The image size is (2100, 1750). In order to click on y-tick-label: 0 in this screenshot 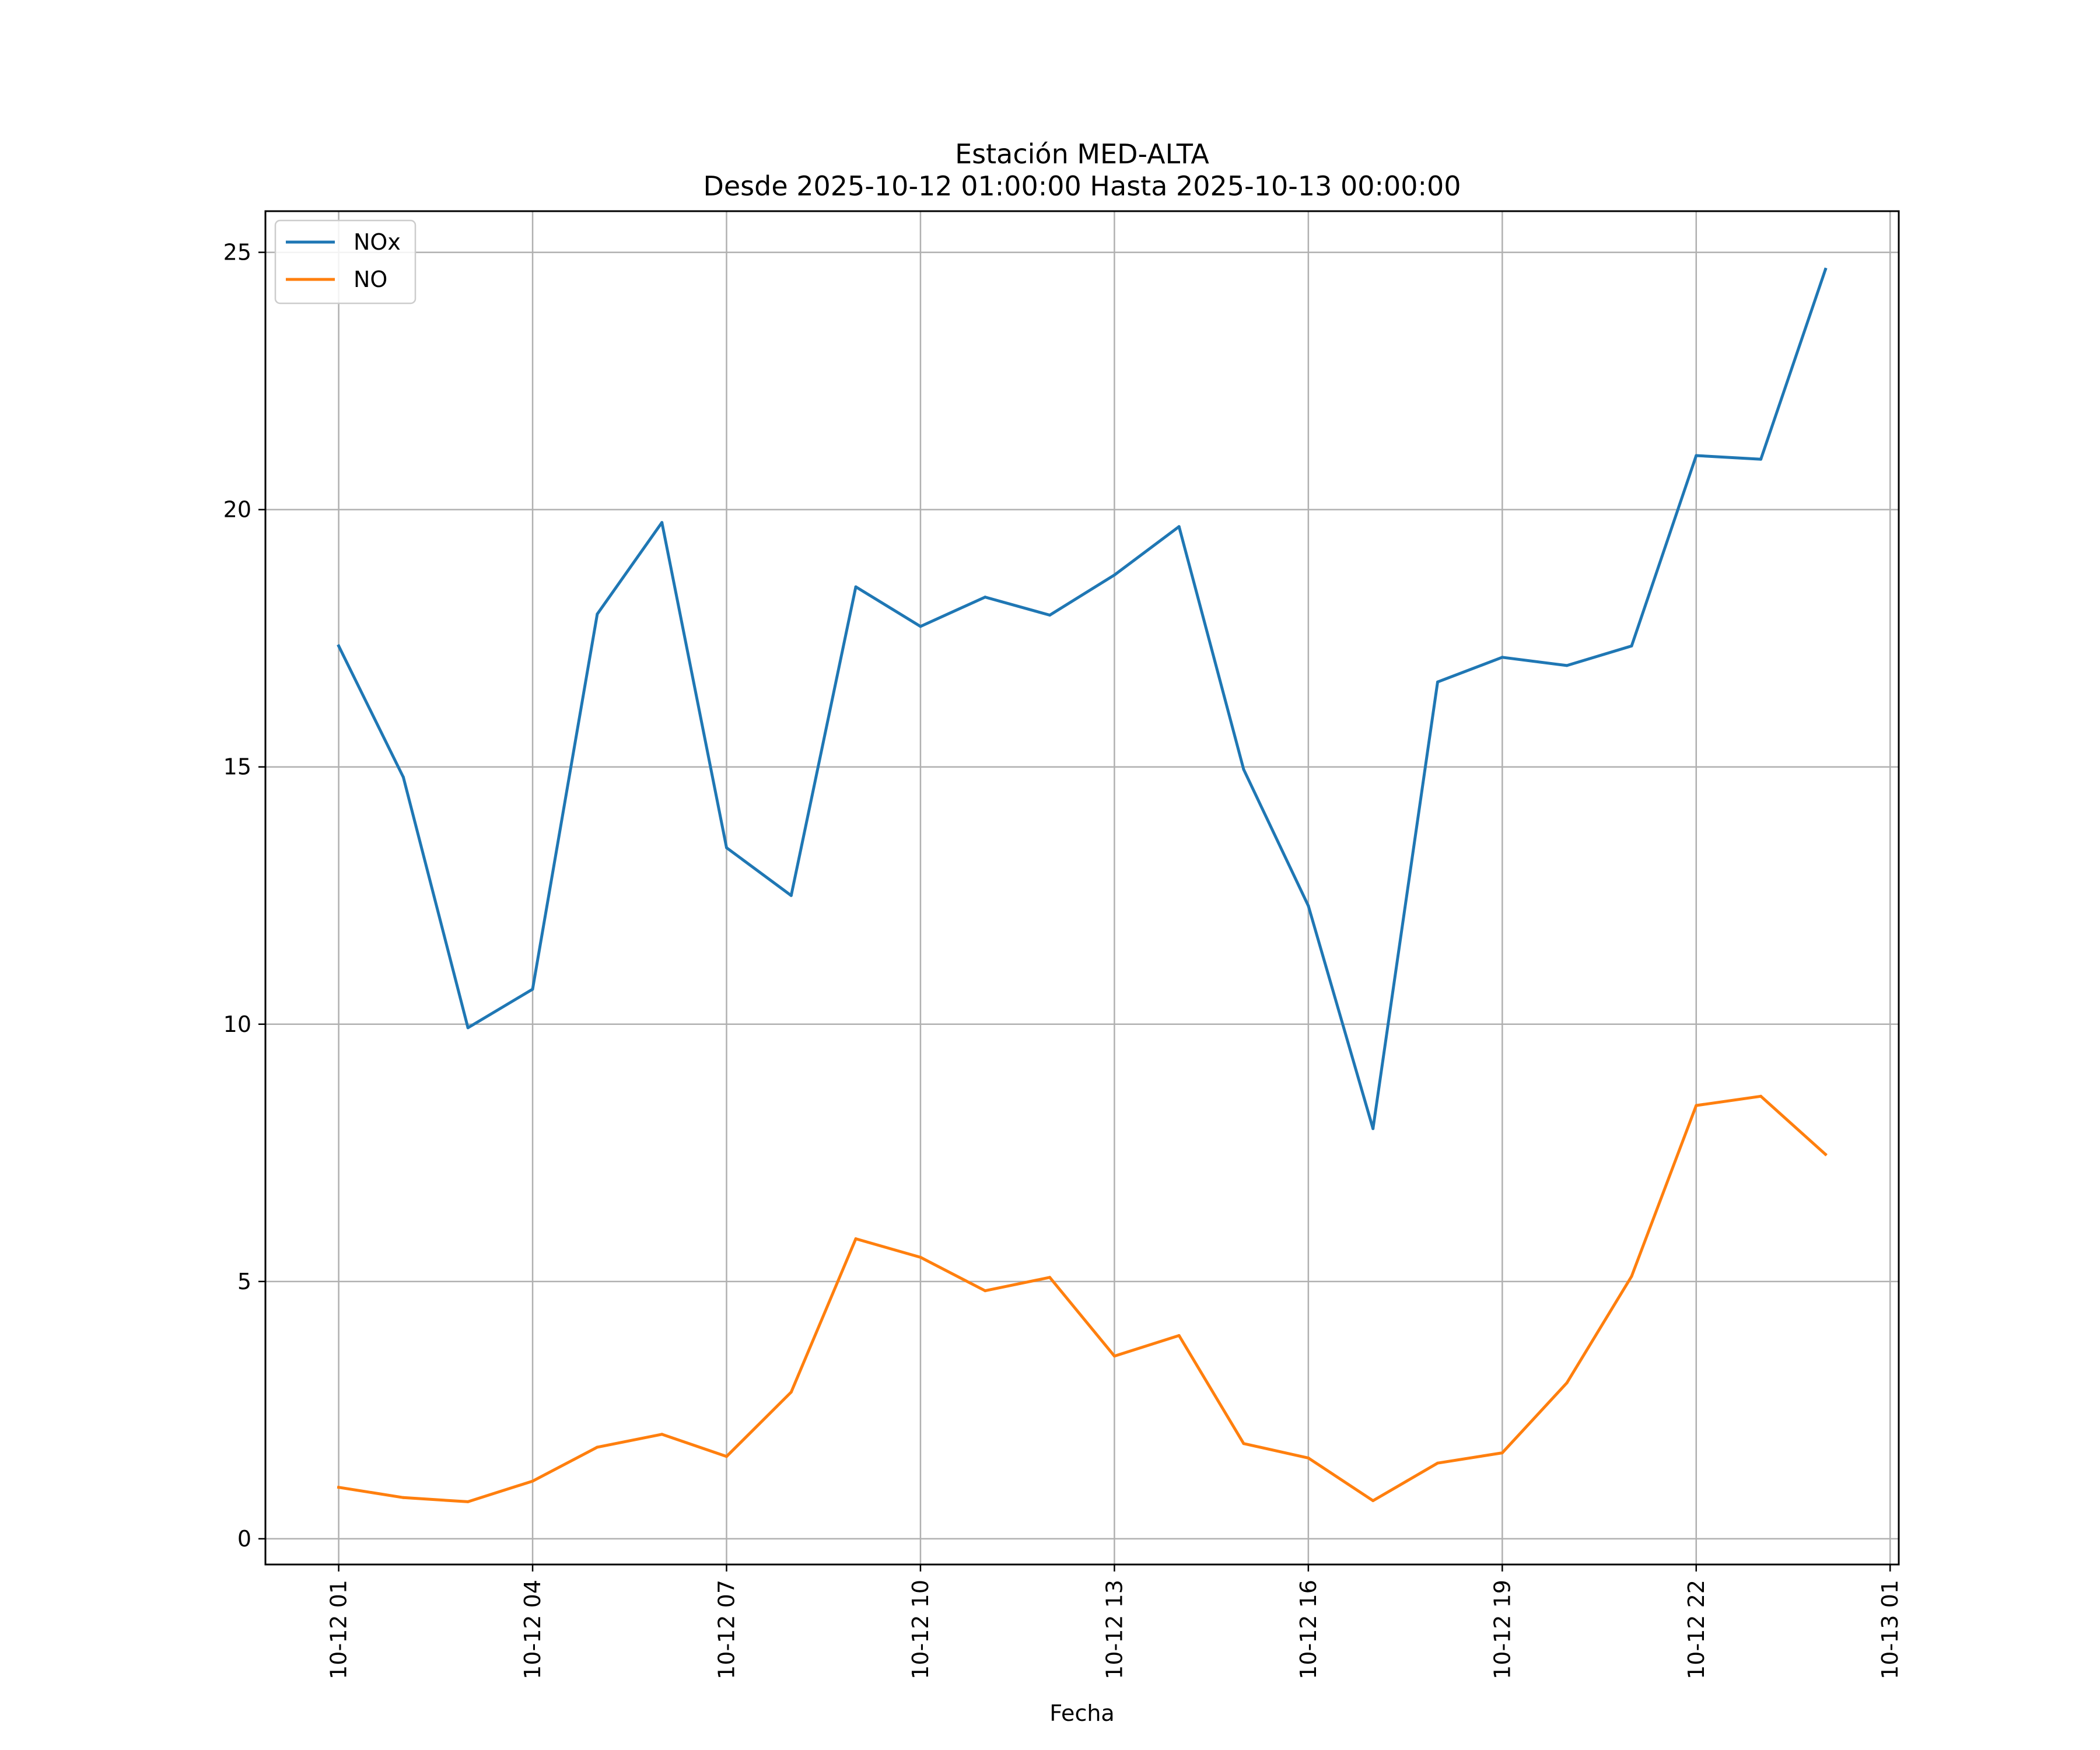, I will do `click(244, 1539)`.